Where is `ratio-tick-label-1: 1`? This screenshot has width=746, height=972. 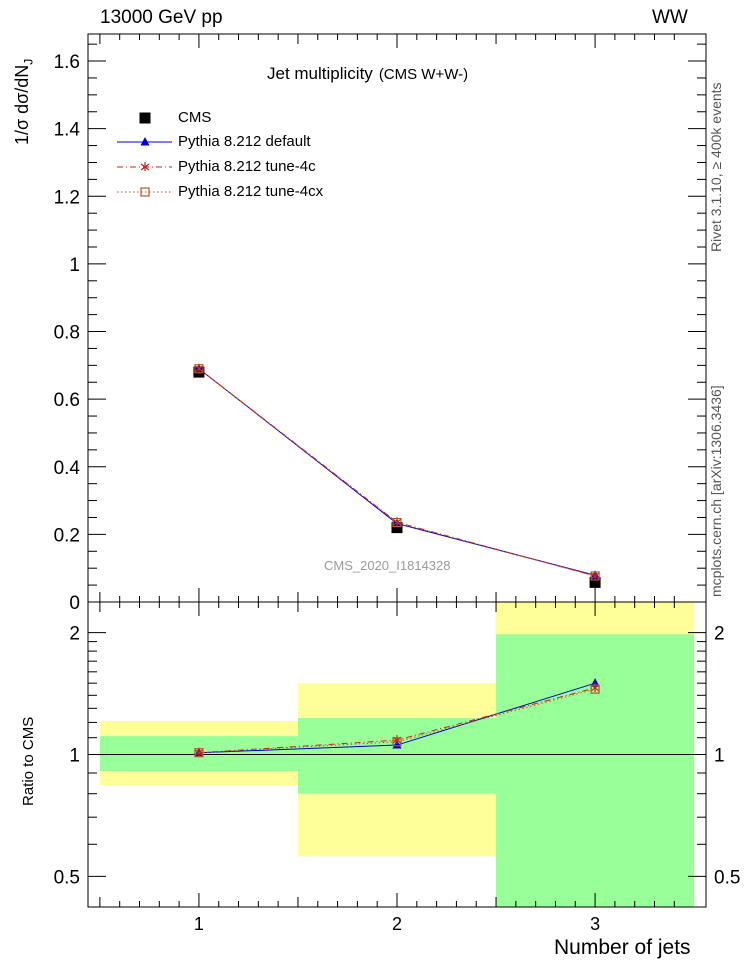 ratio-tick-label-1: 1 is located at coordinates (74, 755).